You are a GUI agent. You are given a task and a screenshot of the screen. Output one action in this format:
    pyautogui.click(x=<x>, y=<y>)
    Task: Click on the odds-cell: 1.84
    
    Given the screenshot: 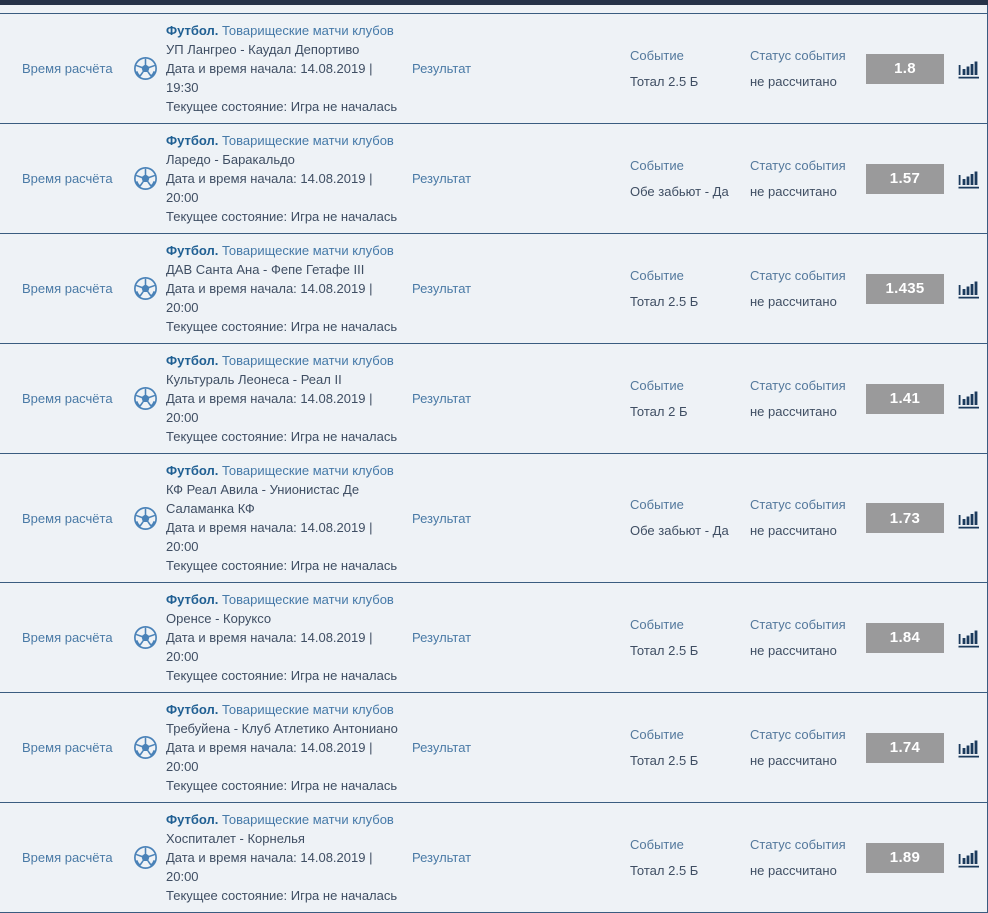 What is the action you would take?
    pyautogui.click(x=908, y=637)
    